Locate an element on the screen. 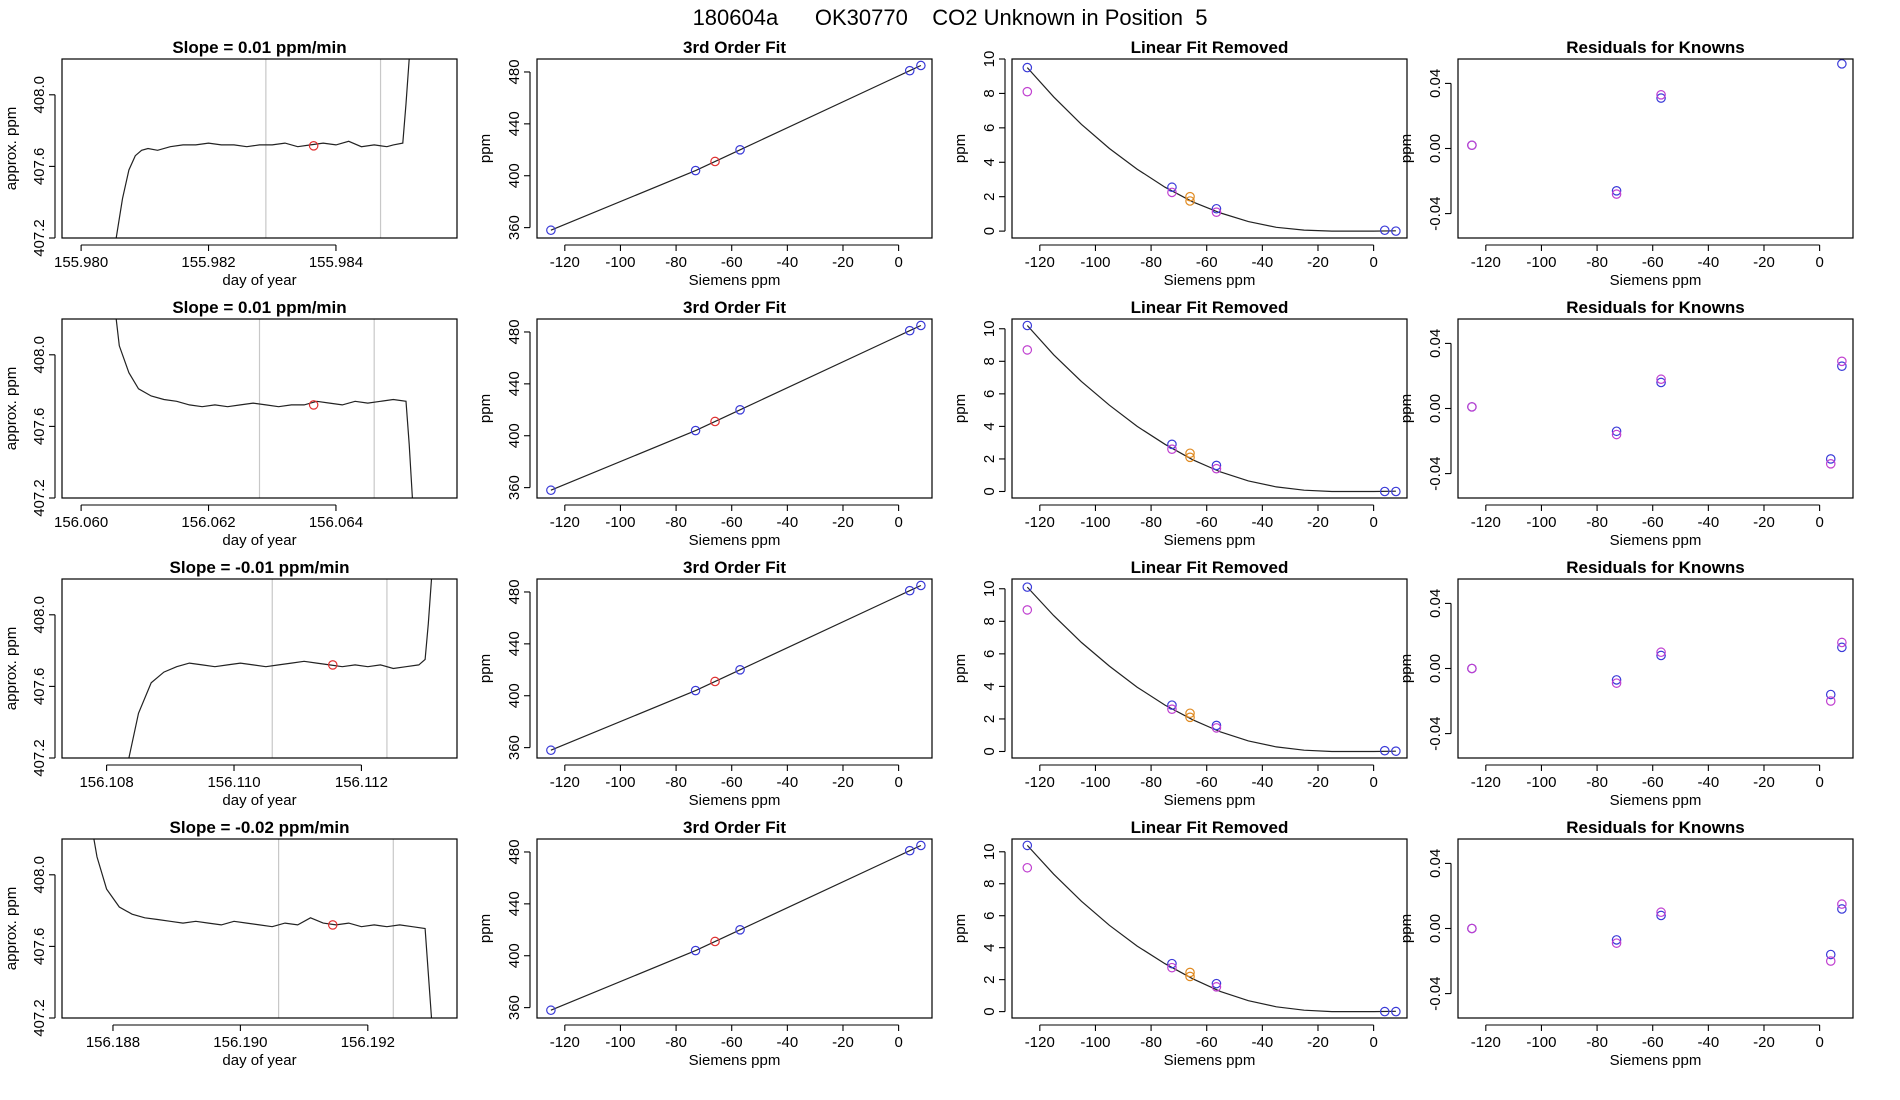  y-tick-label: 0.04 is located at coordinates (1435, 343).